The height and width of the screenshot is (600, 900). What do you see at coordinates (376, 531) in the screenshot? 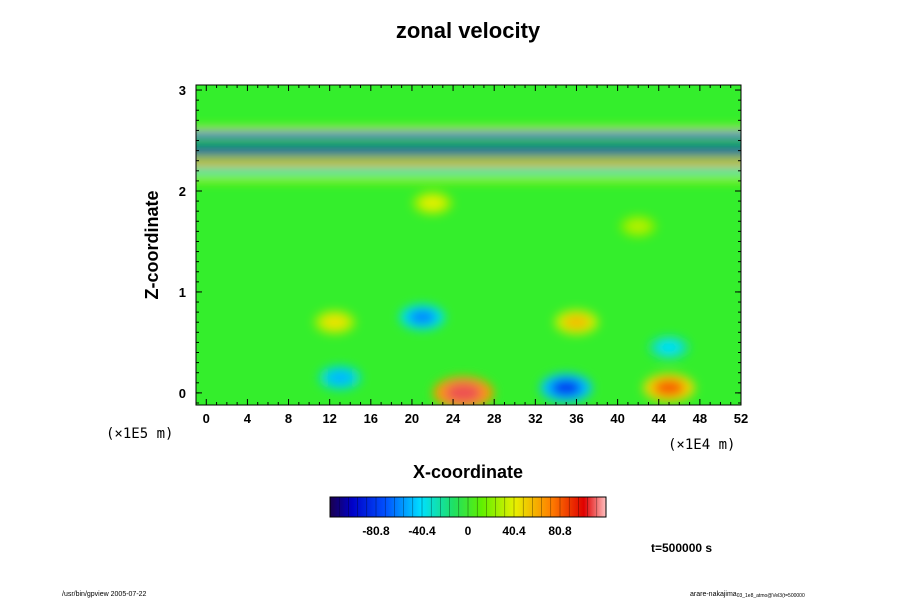
I see `colorbar-tick-label: -80.8` at bounding box center [376, 531].